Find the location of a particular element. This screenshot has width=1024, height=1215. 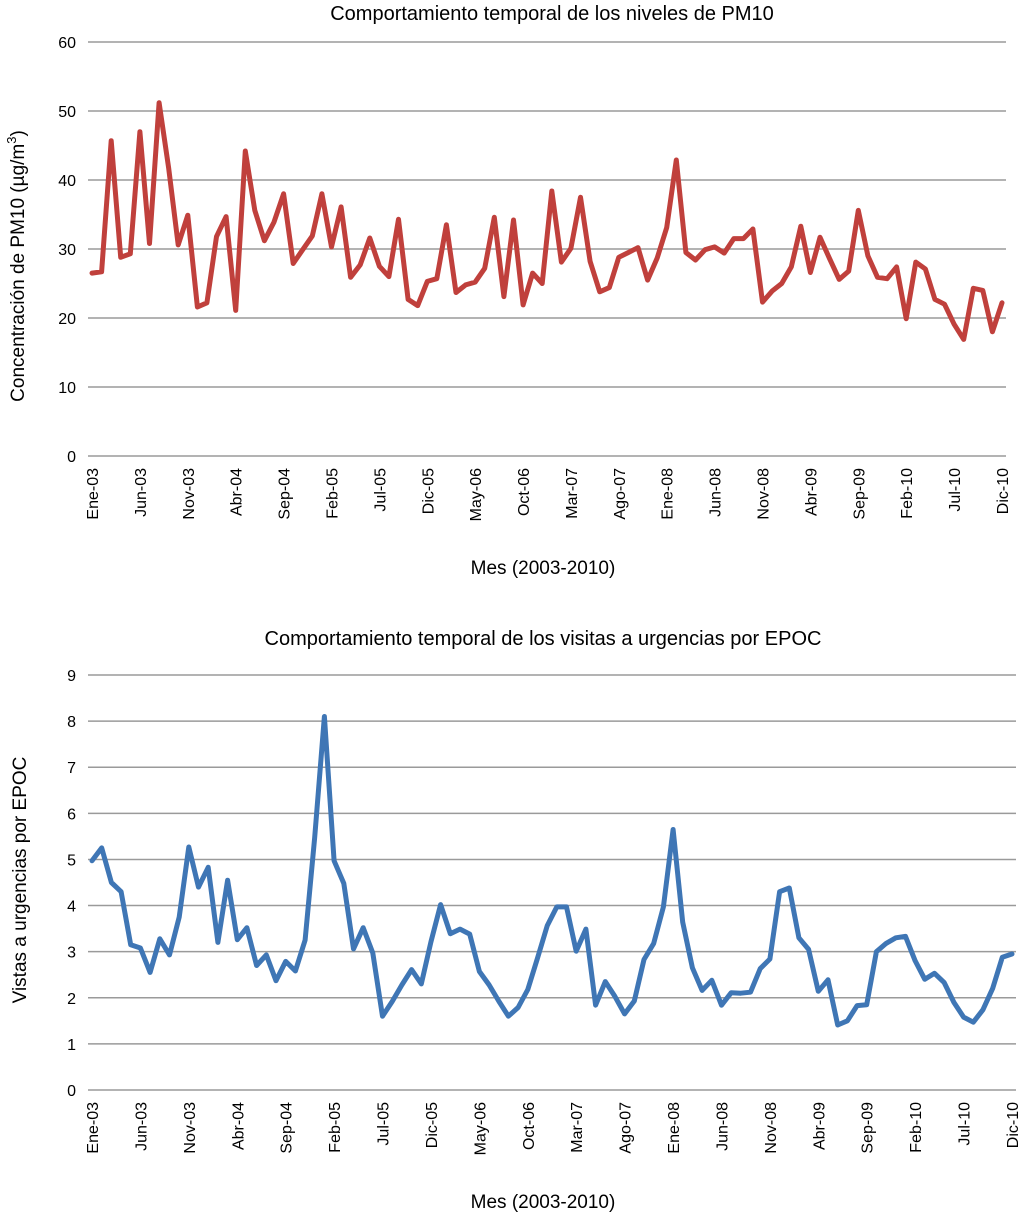

x-tick-label: Ene-08 is located at coordinates (668, 494).